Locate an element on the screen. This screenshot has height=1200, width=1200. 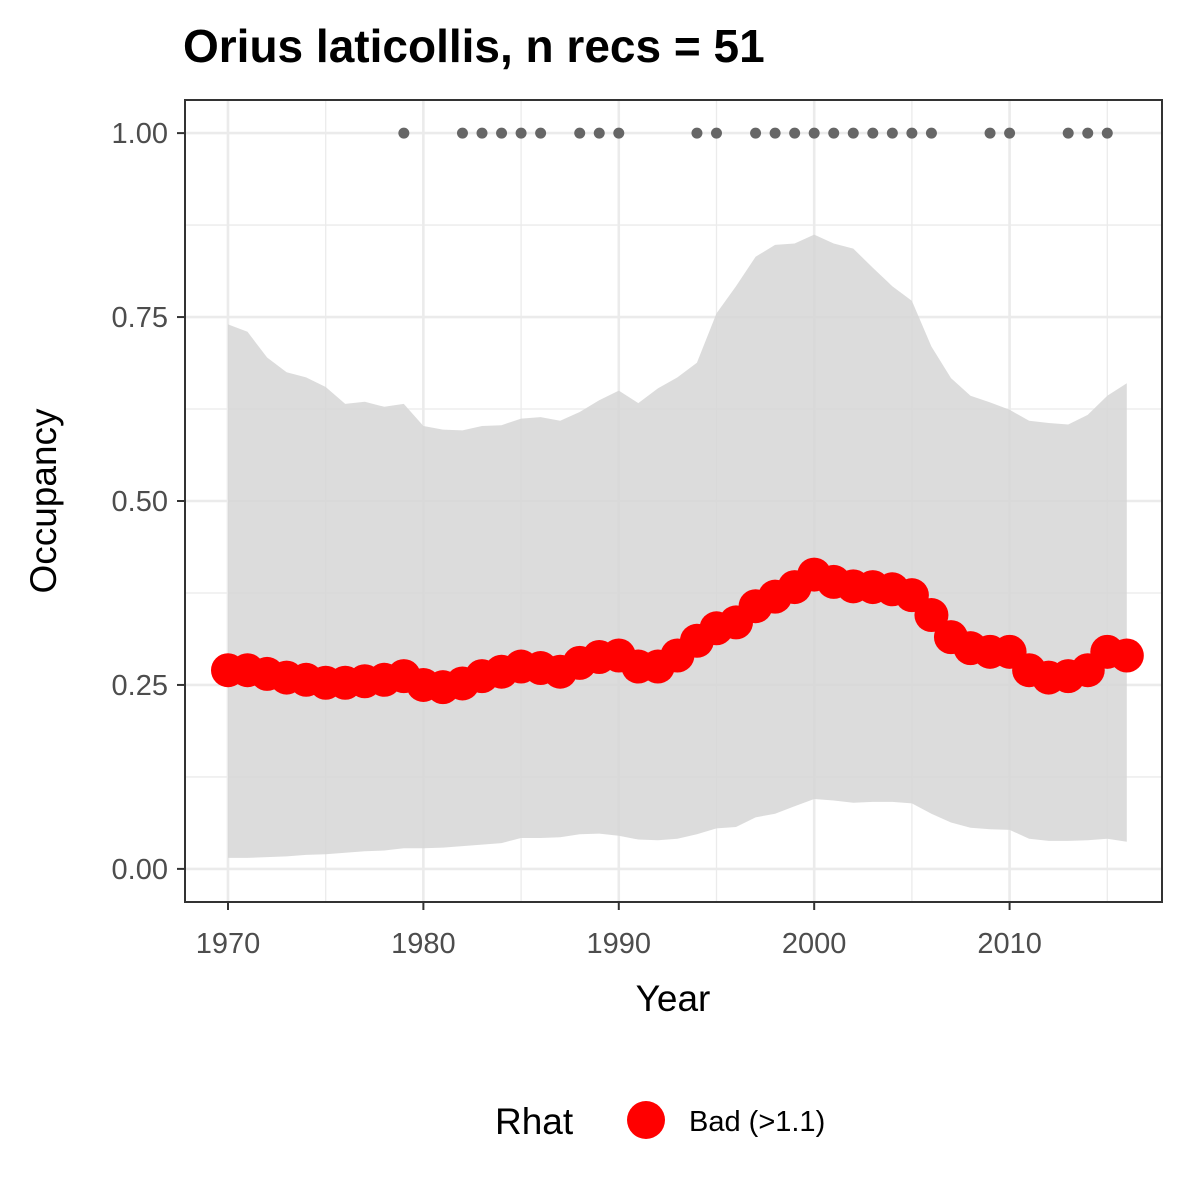
legend-label-bad: Bad (>1.1) is located at coordinates (757, 1122).